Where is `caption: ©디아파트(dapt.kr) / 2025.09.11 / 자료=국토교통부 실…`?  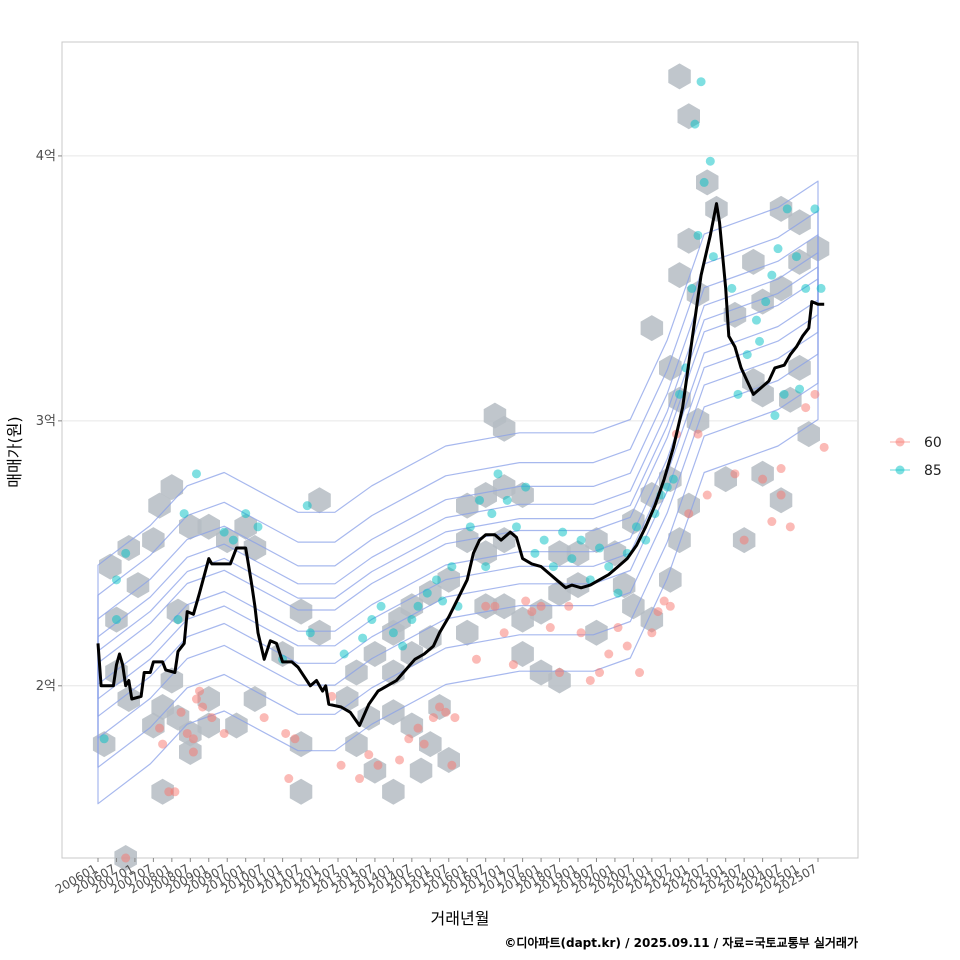
caption: ©디아파트(dapt.kr) / 2025.09.11 / 자료=국토교통부 실… is located at coordinates (681, 942).